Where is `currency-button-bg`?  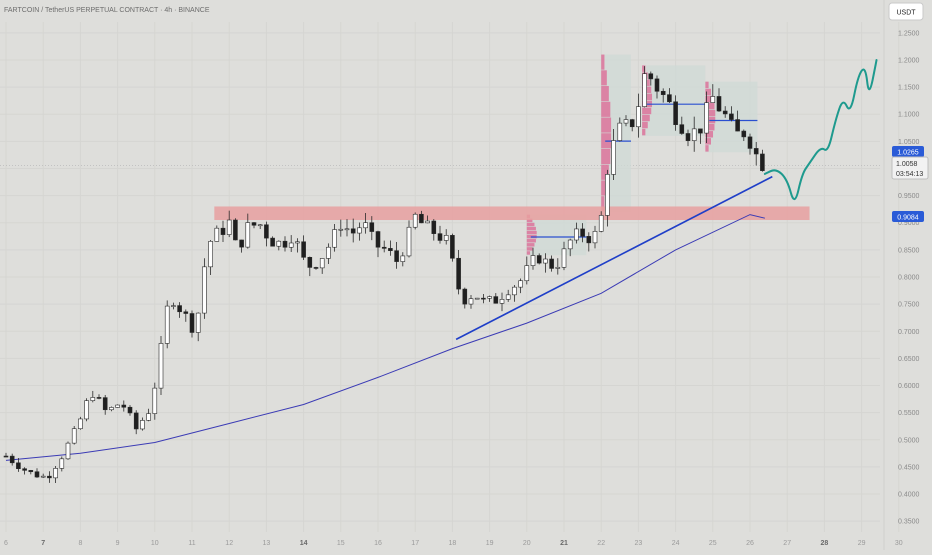
currency-button-bg is located at coordinates (906, 11).